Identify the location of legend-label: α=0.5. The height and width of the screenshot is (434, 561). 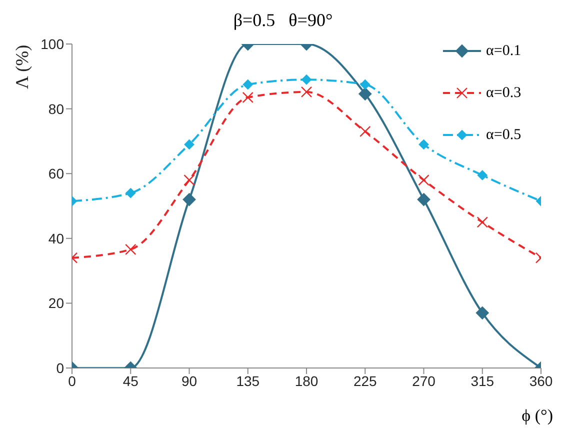
(504, 135).